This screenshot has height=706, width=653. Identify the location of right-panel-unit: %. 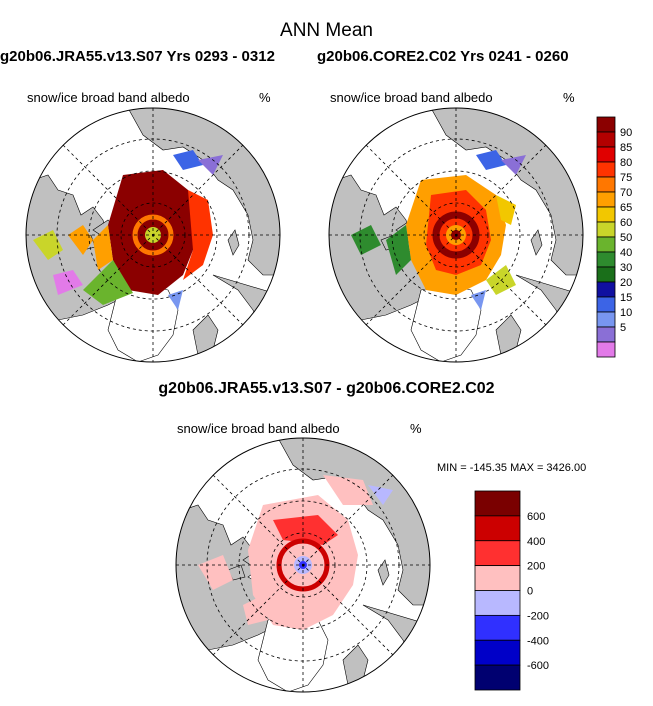
(569, 97).